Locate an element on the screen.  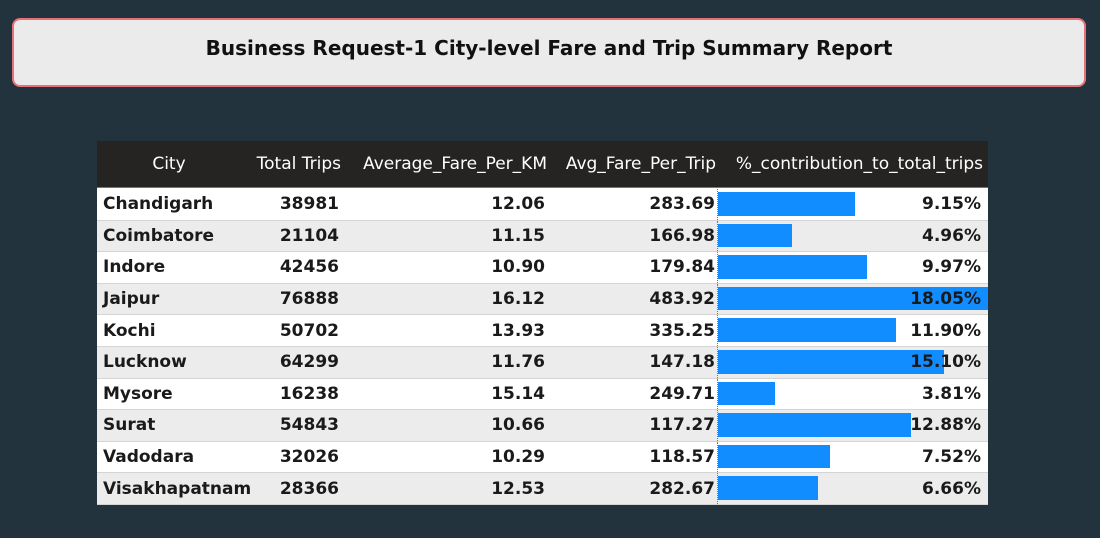
table-row: Coimbatore 21104 11.15 166.98 4.96% is located at coordinates (542, 236).